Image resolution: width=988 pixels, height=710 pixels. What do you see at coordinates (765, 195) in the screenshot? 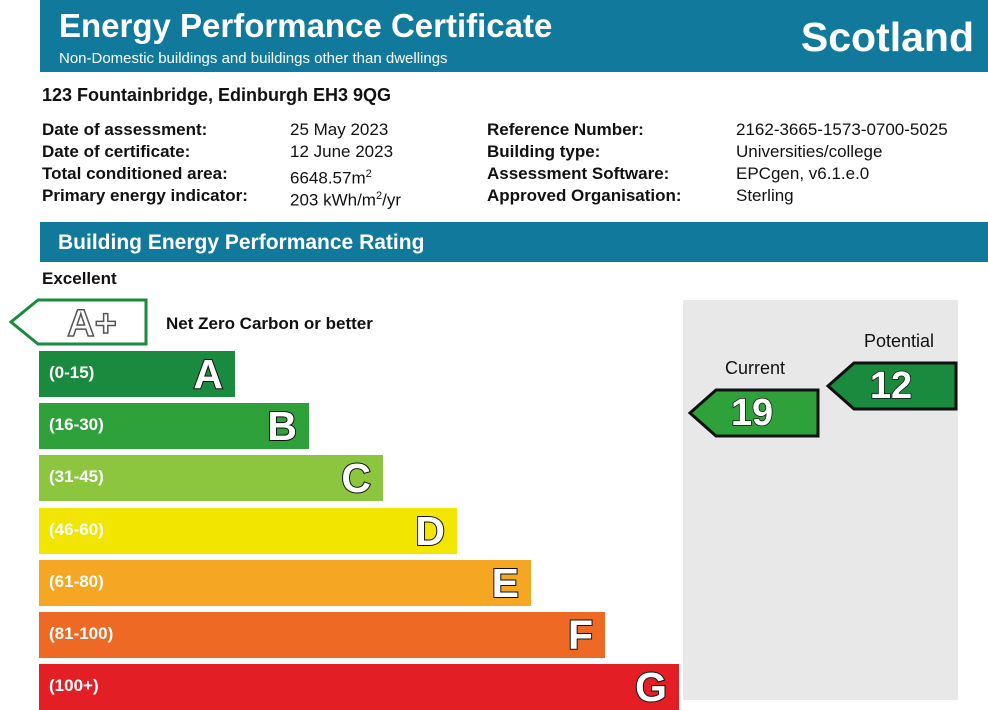
I see `value-approved-organisation: Sterling` at bounding box center [765, 195].